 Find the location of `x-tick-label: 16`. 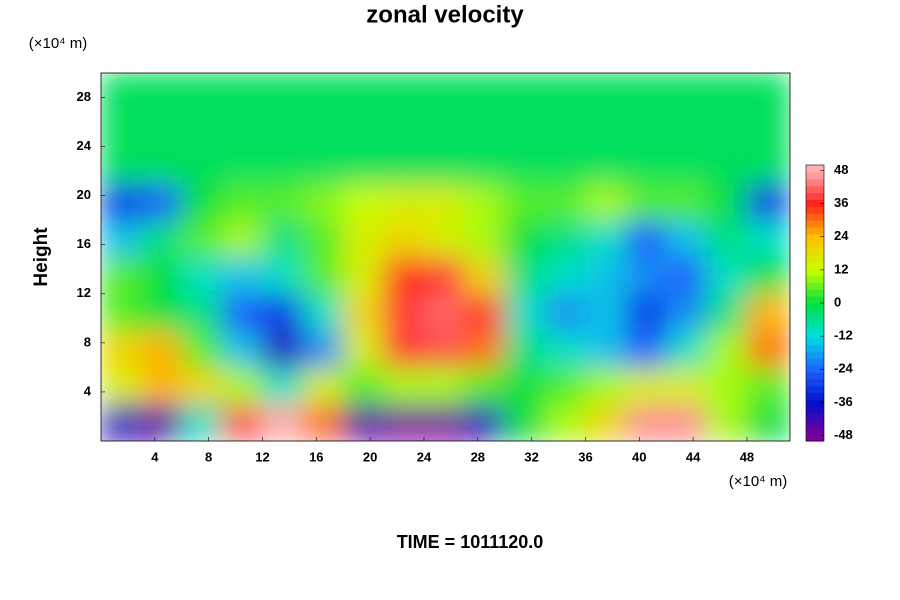

x-tick-label: 16 is located at coordinates (316, 456).